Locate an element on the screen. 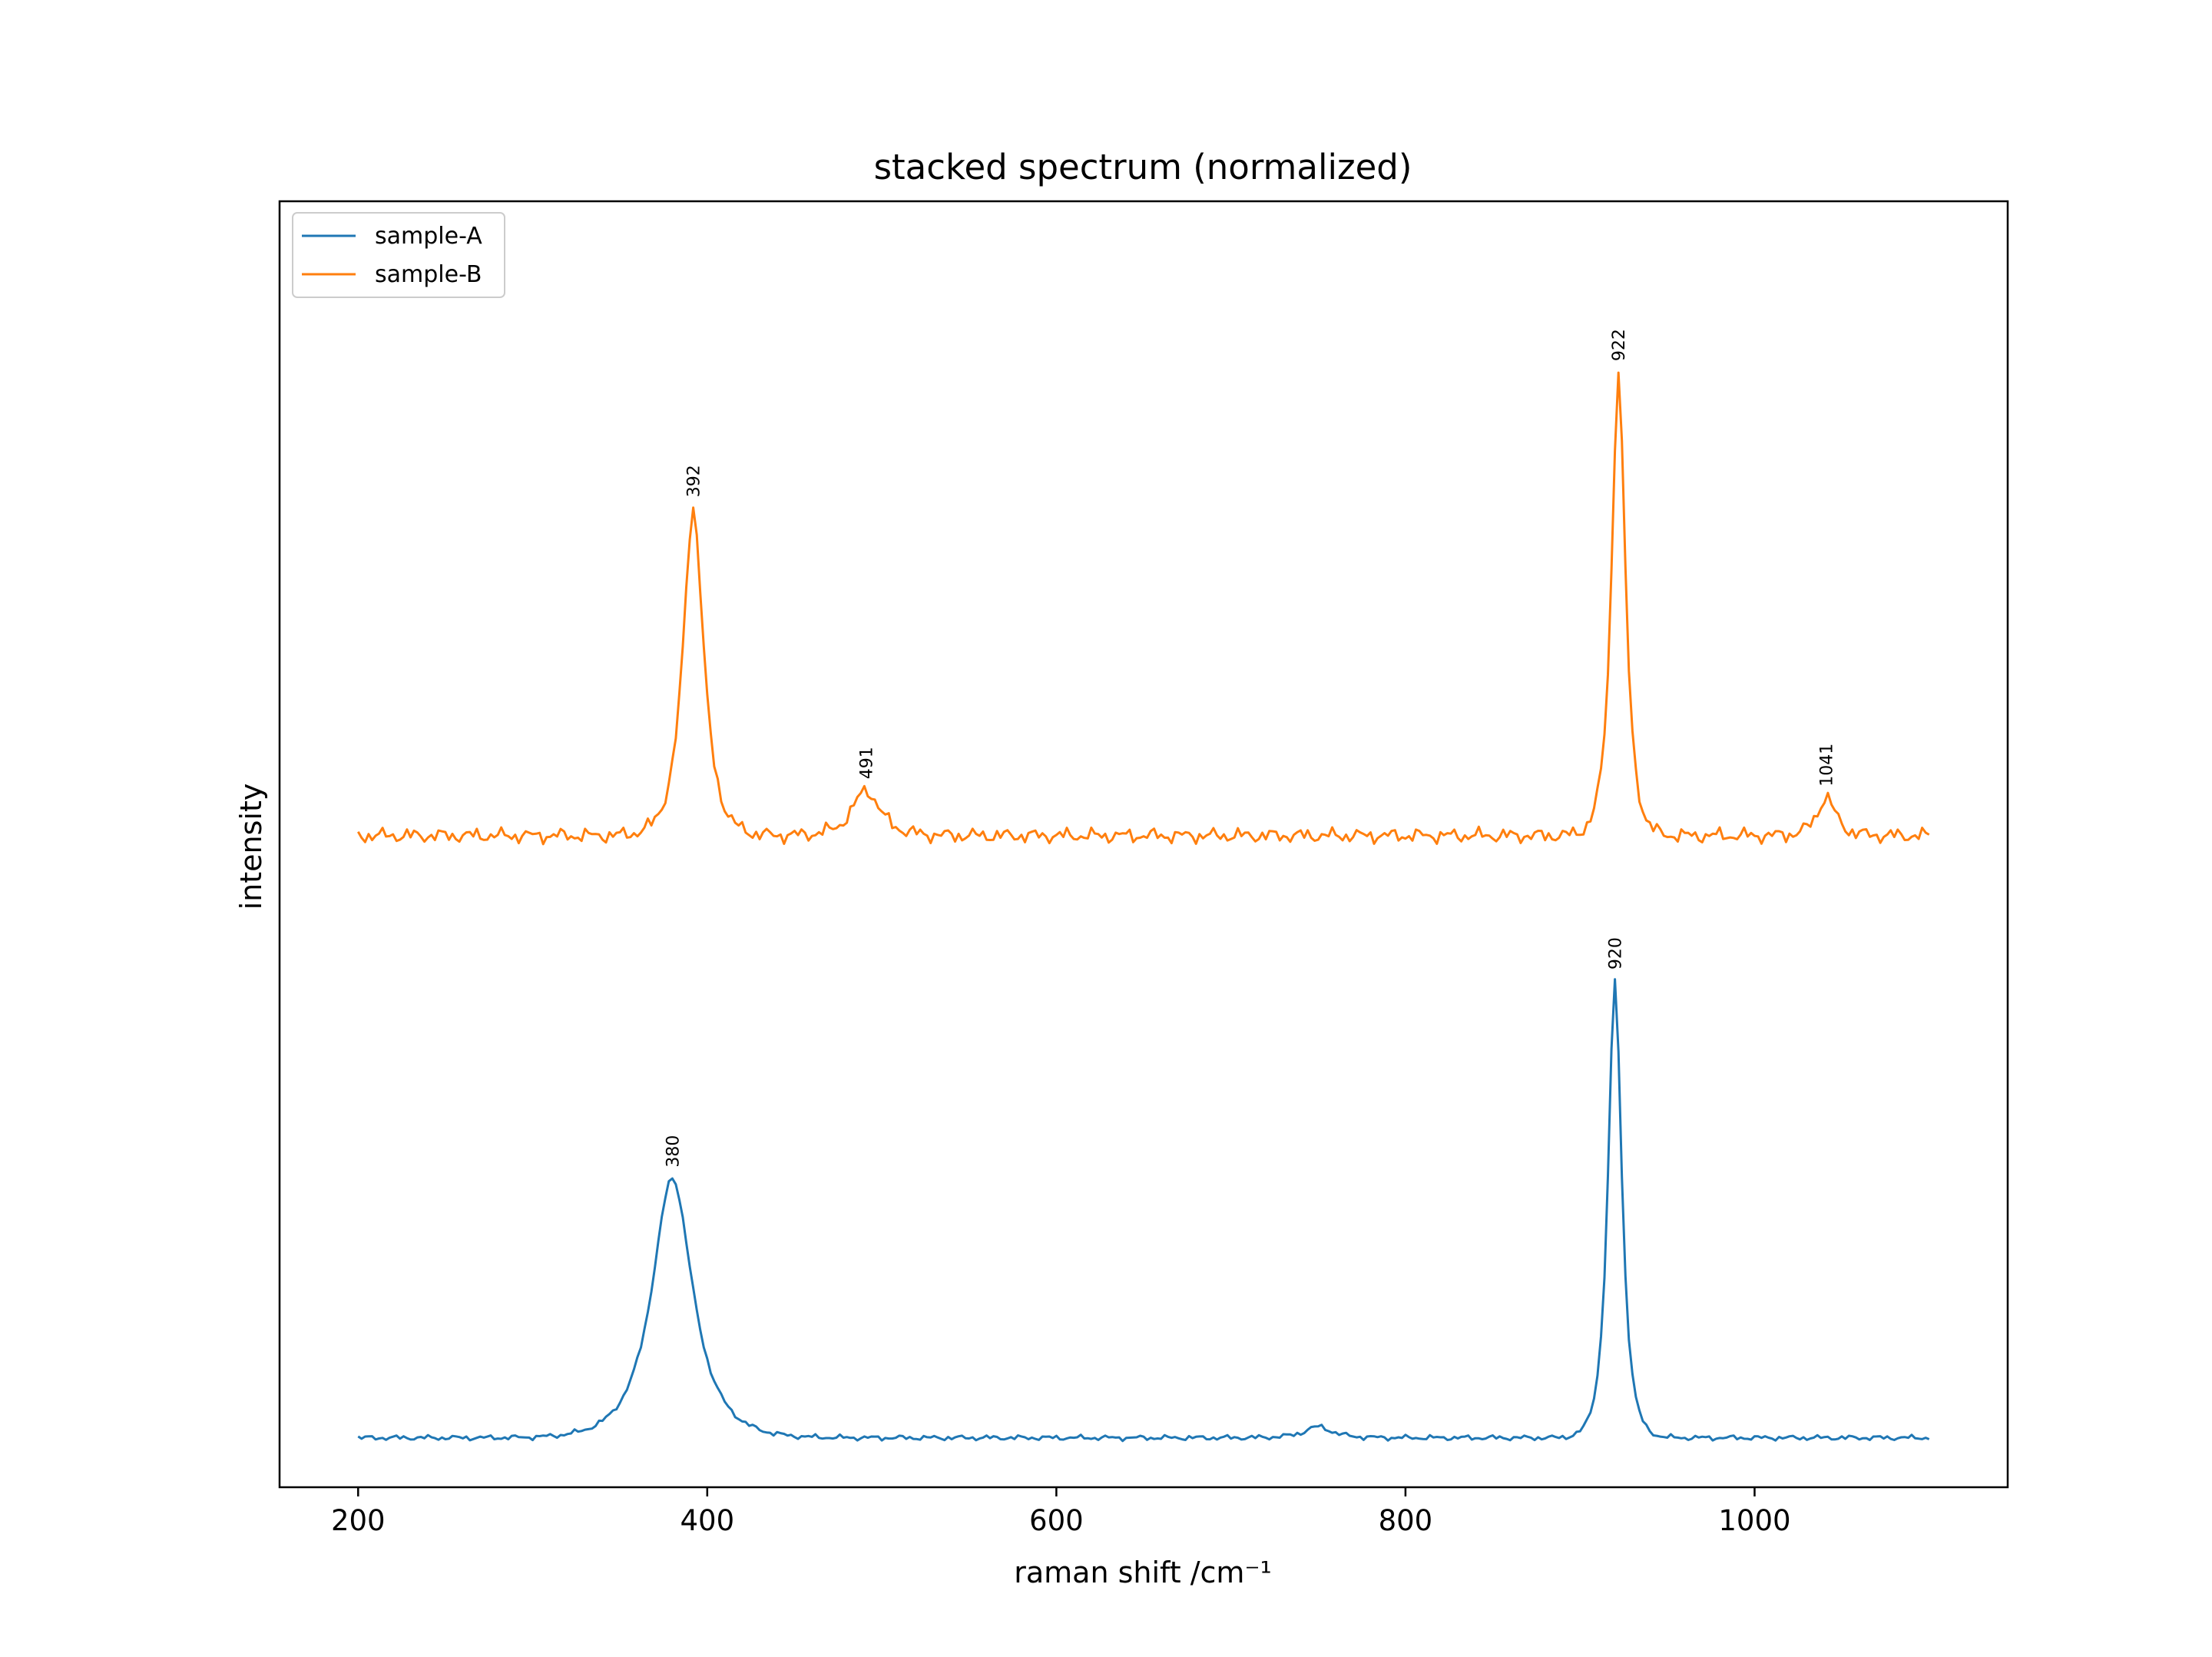 Image resolution: width=2212 pixels, height=1657 pixels. peak-label: 392 is located at coordinates (695, 481).